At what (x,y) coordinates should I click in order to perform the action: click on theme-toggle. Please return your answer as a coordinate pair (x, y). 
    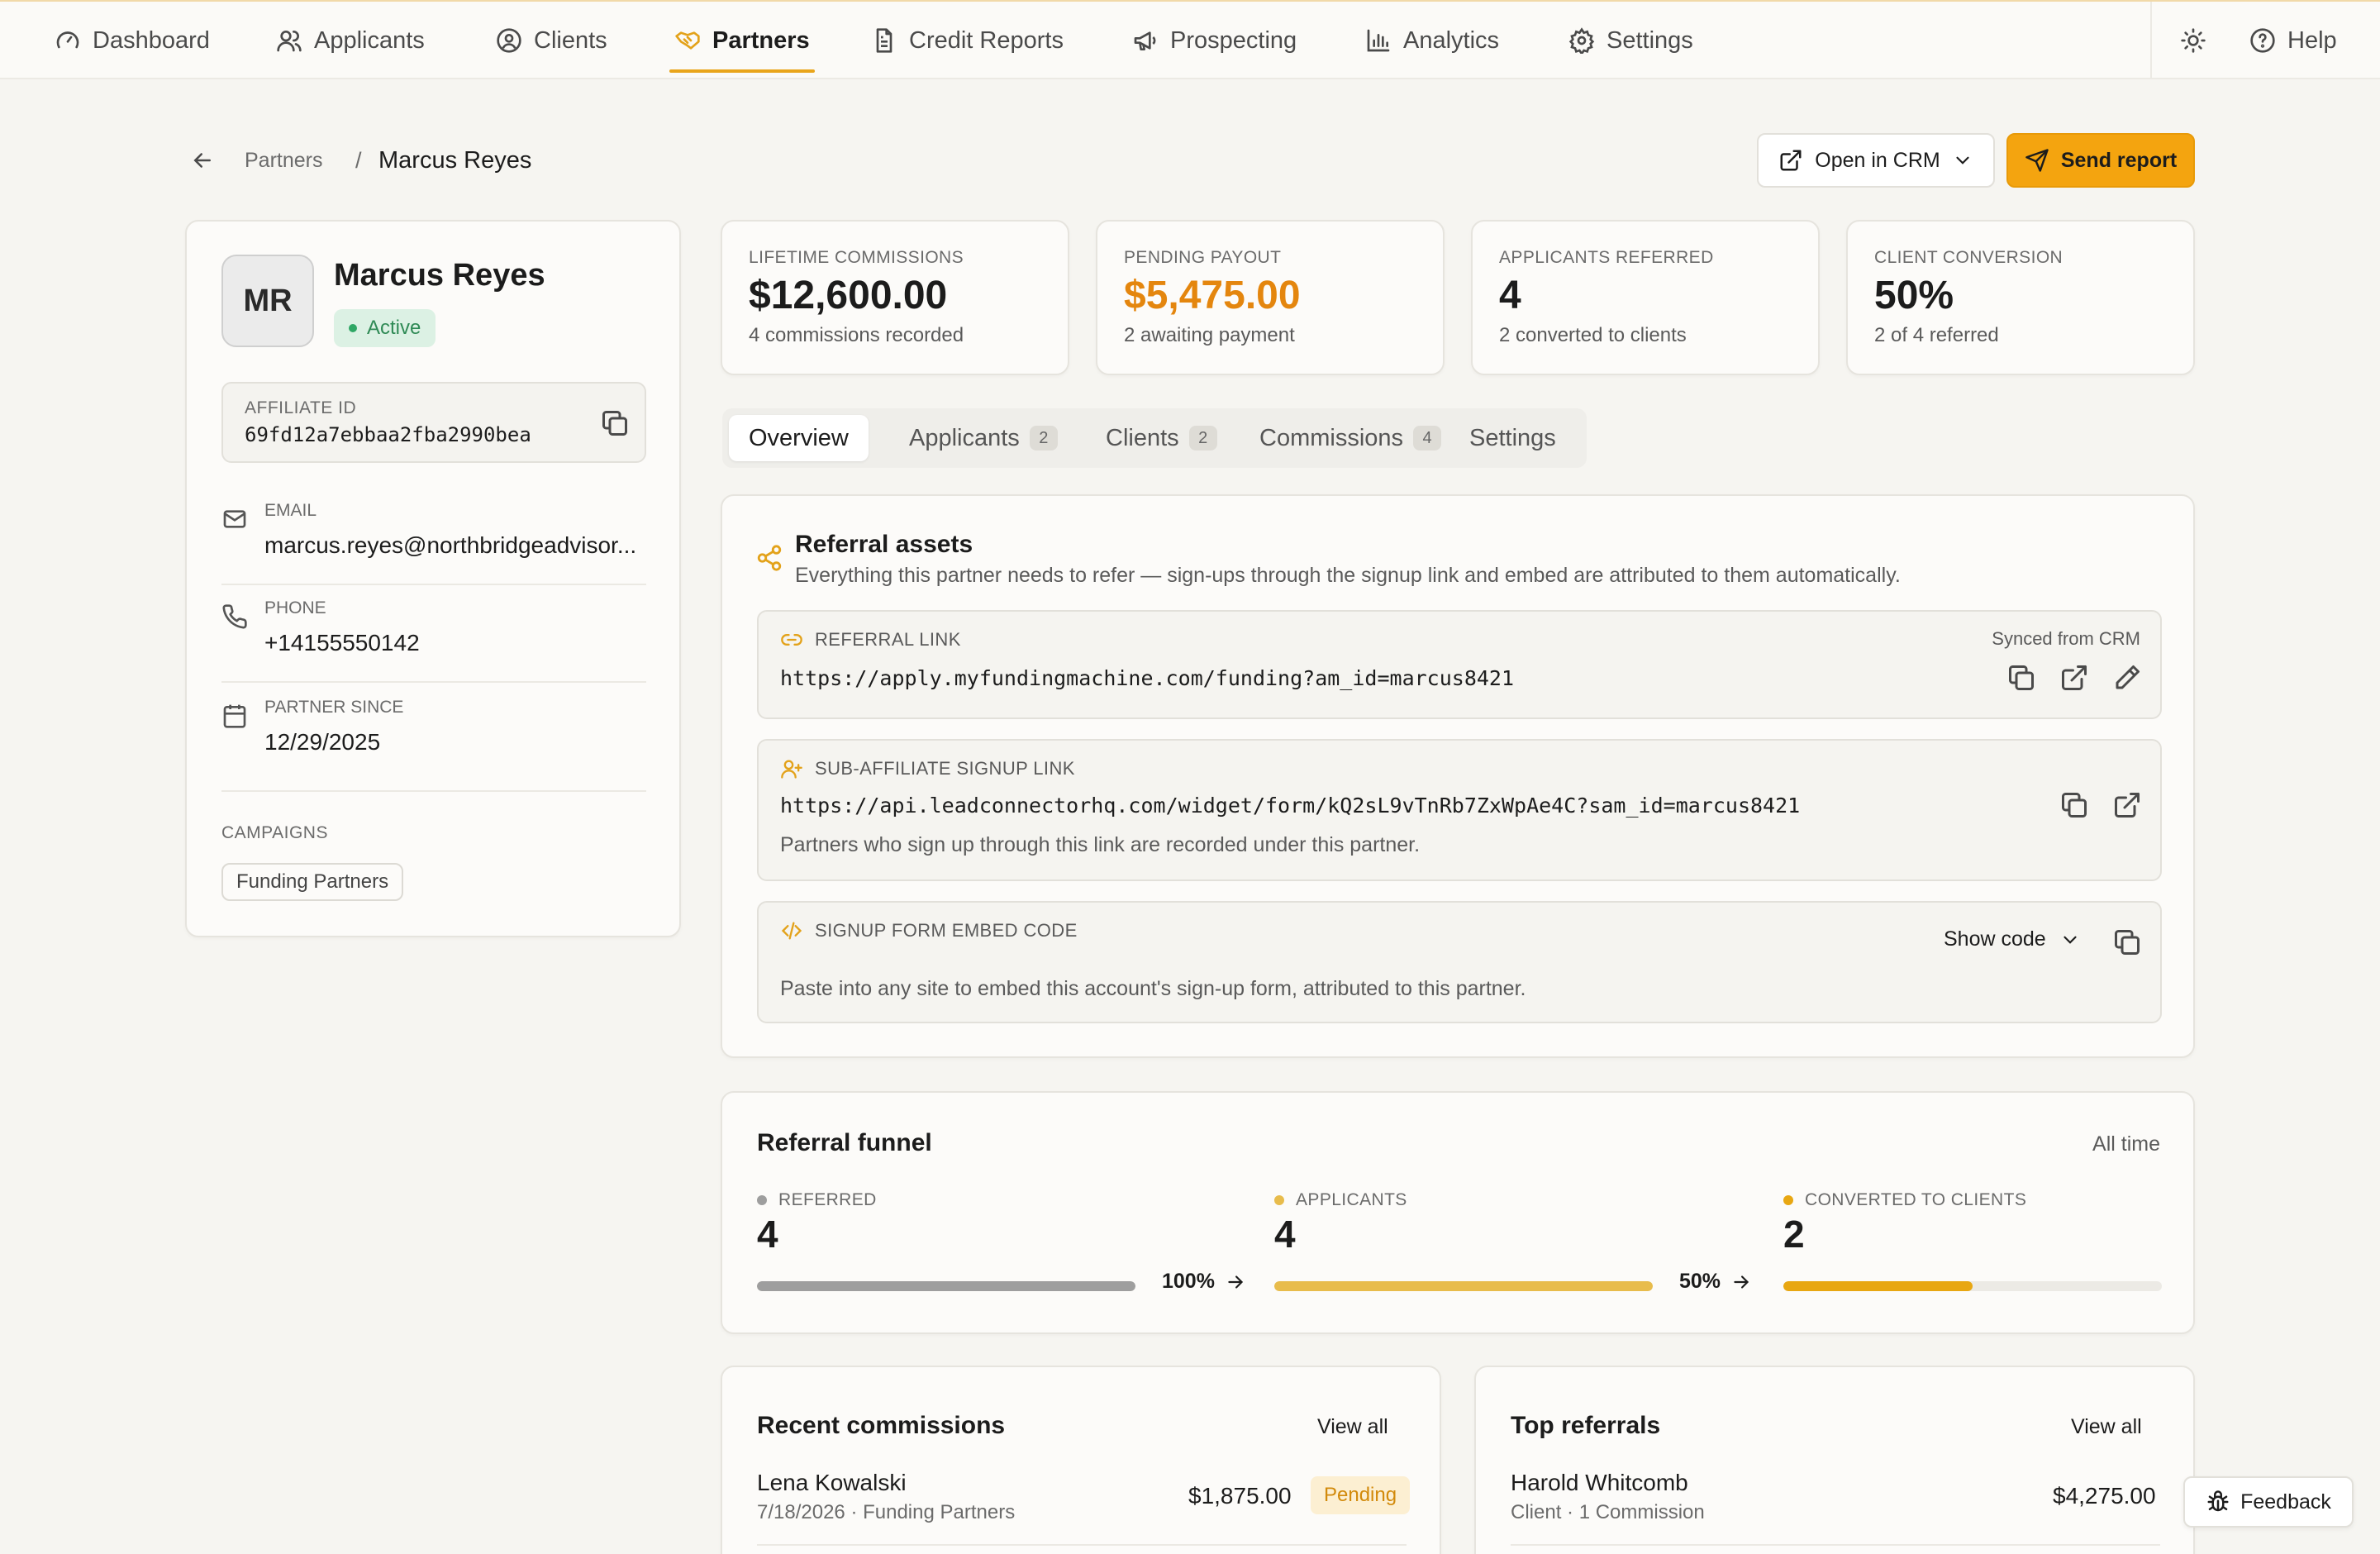
    Looking at the image, I should click on (2193, 40).